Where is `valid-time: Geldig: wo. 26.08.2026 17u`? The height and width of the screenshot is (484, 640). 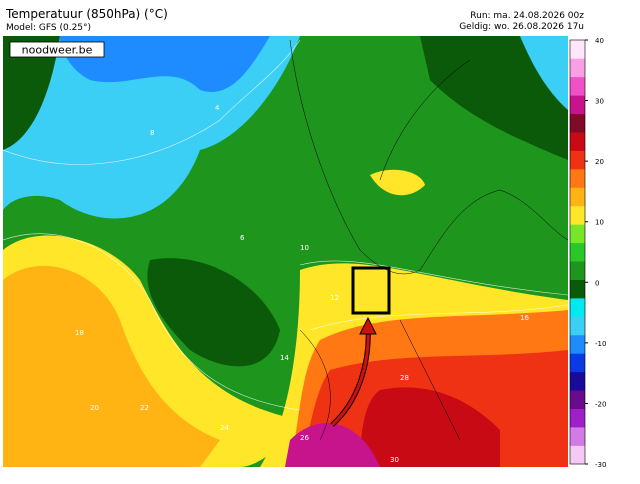 valid-time: Geldig: wo. 26.08.2026 17u is located at coordinates (521, 27).